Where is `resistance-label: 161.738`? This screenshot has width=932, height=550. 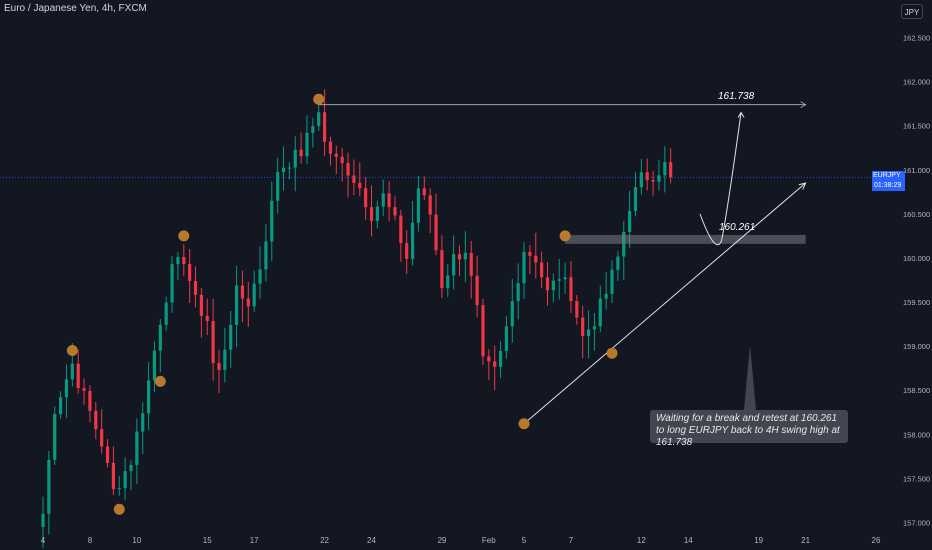 resistance-label: 161.738 is located at coordinates (736, 96).